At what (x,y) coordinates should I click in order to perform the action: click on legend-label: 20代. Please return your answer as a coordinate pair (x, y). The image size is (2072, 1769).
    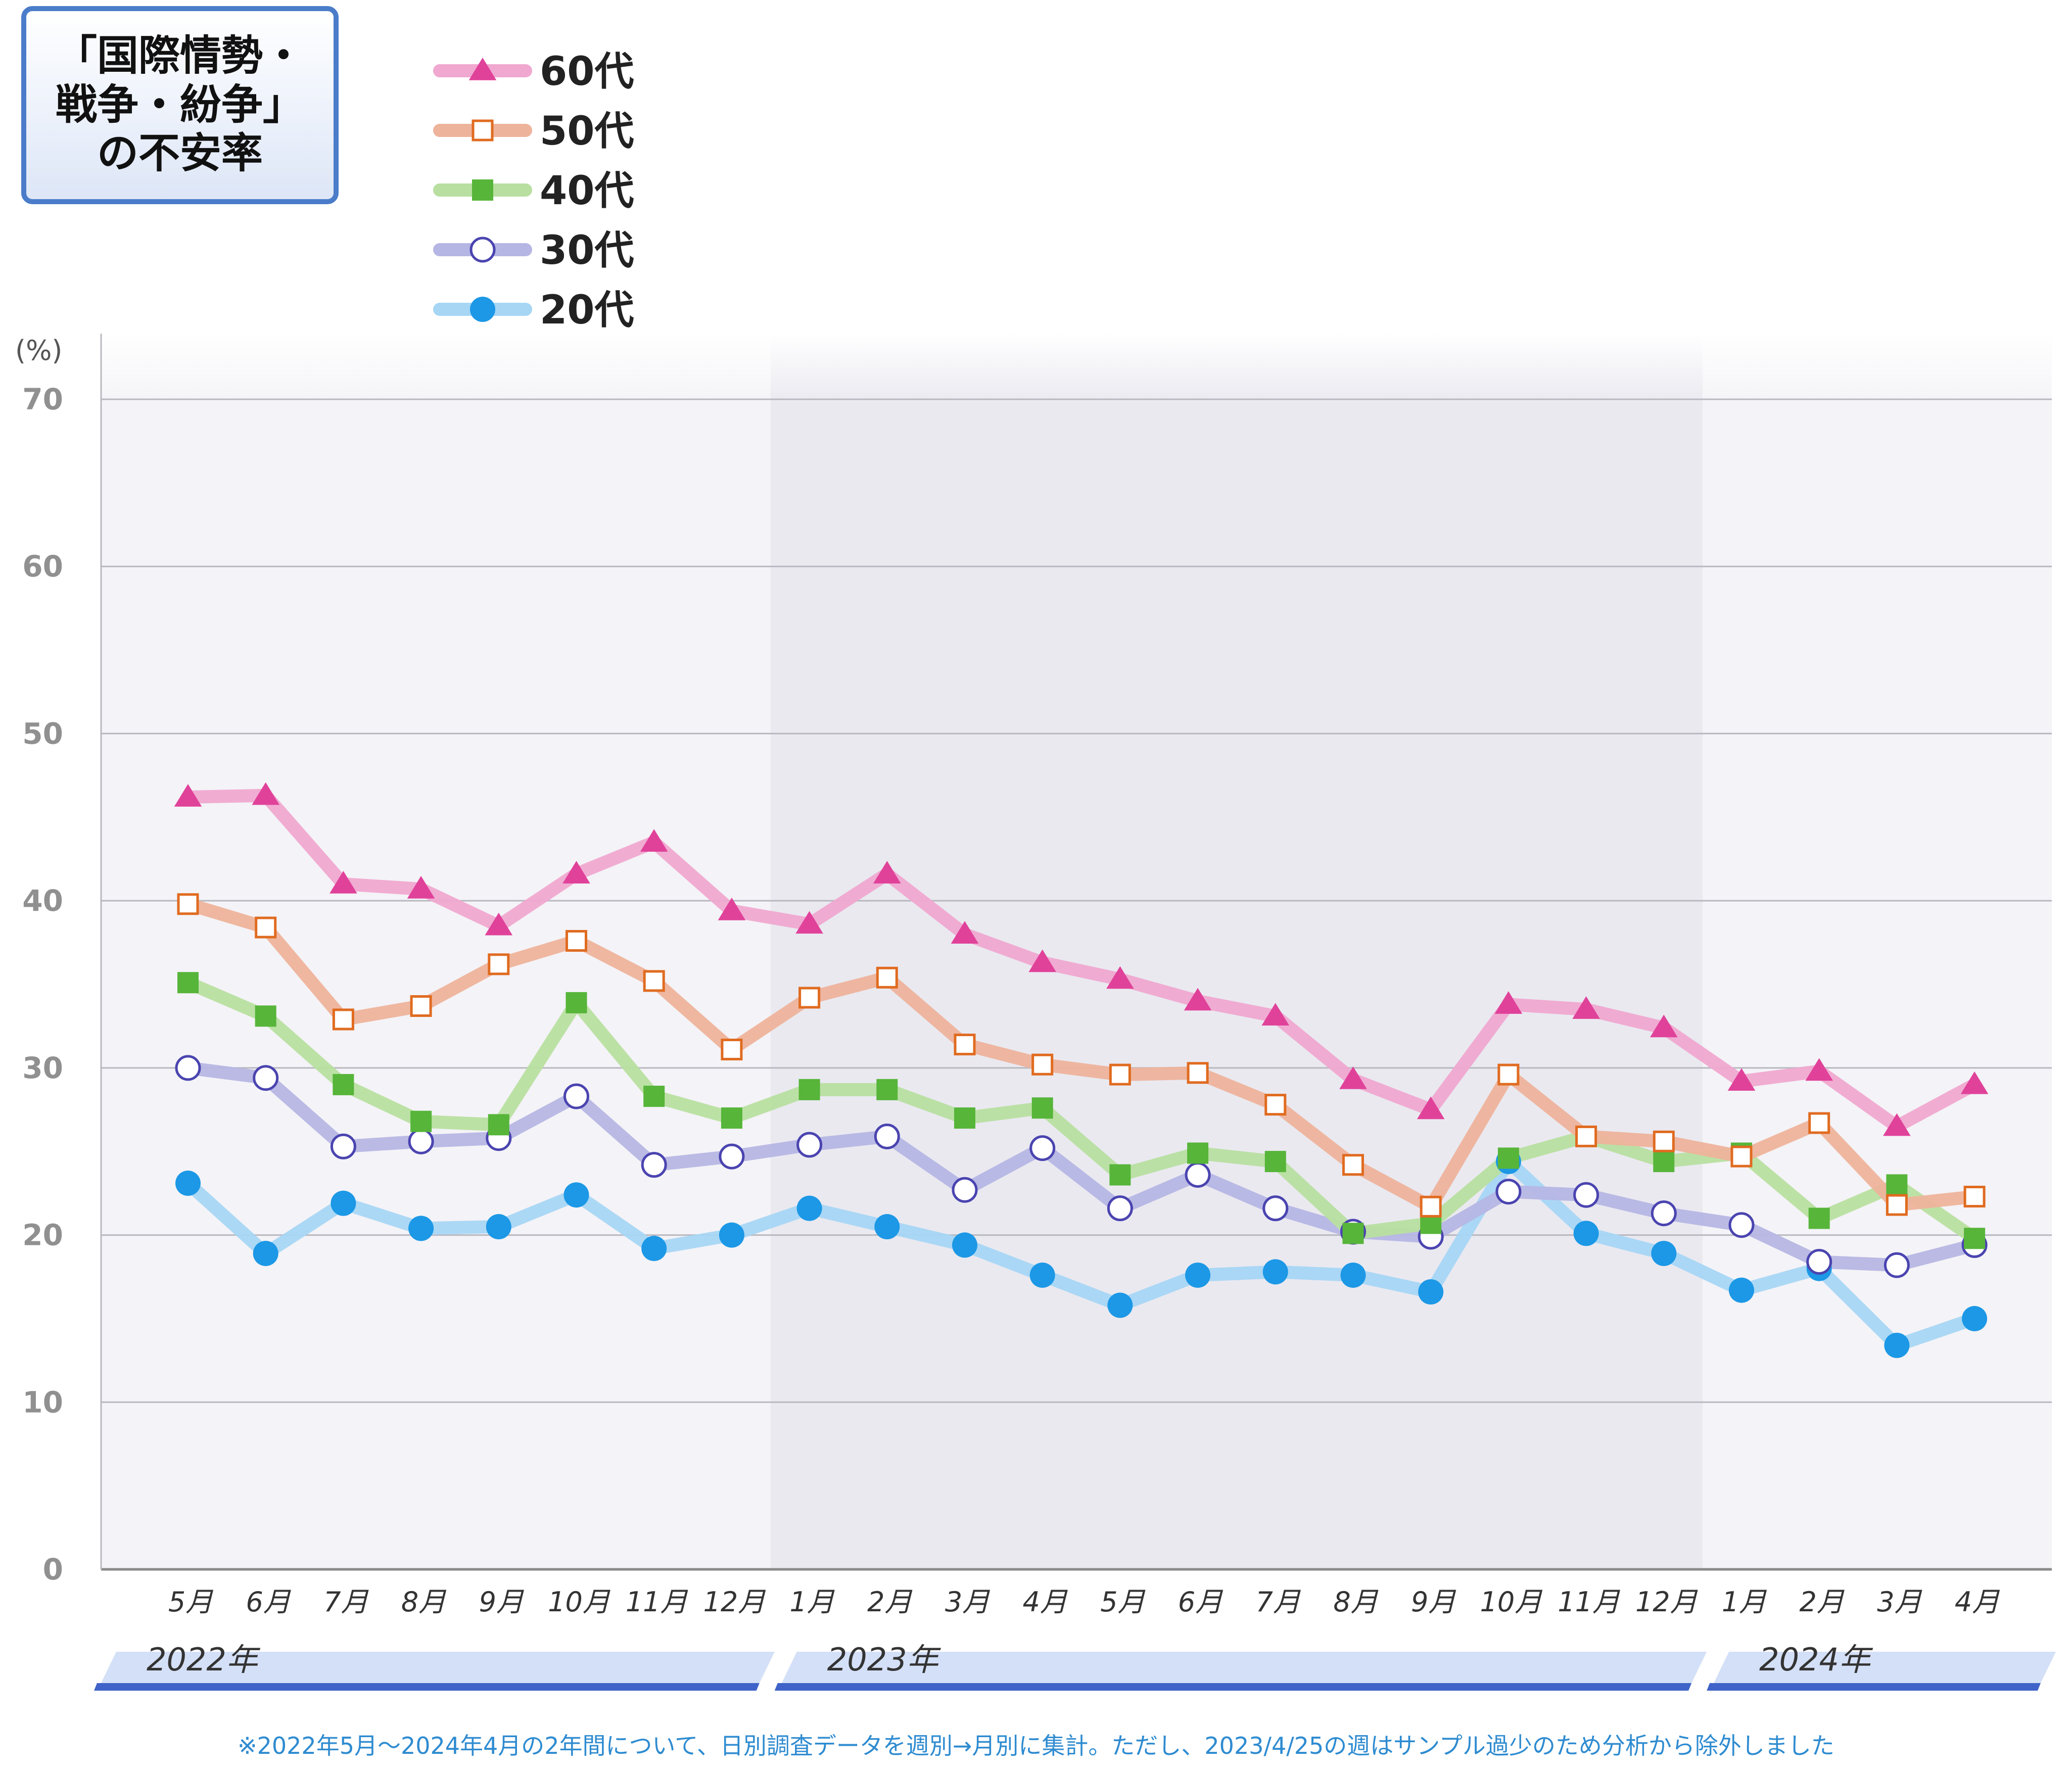
    Looking at the image, I should click on (587, 310).